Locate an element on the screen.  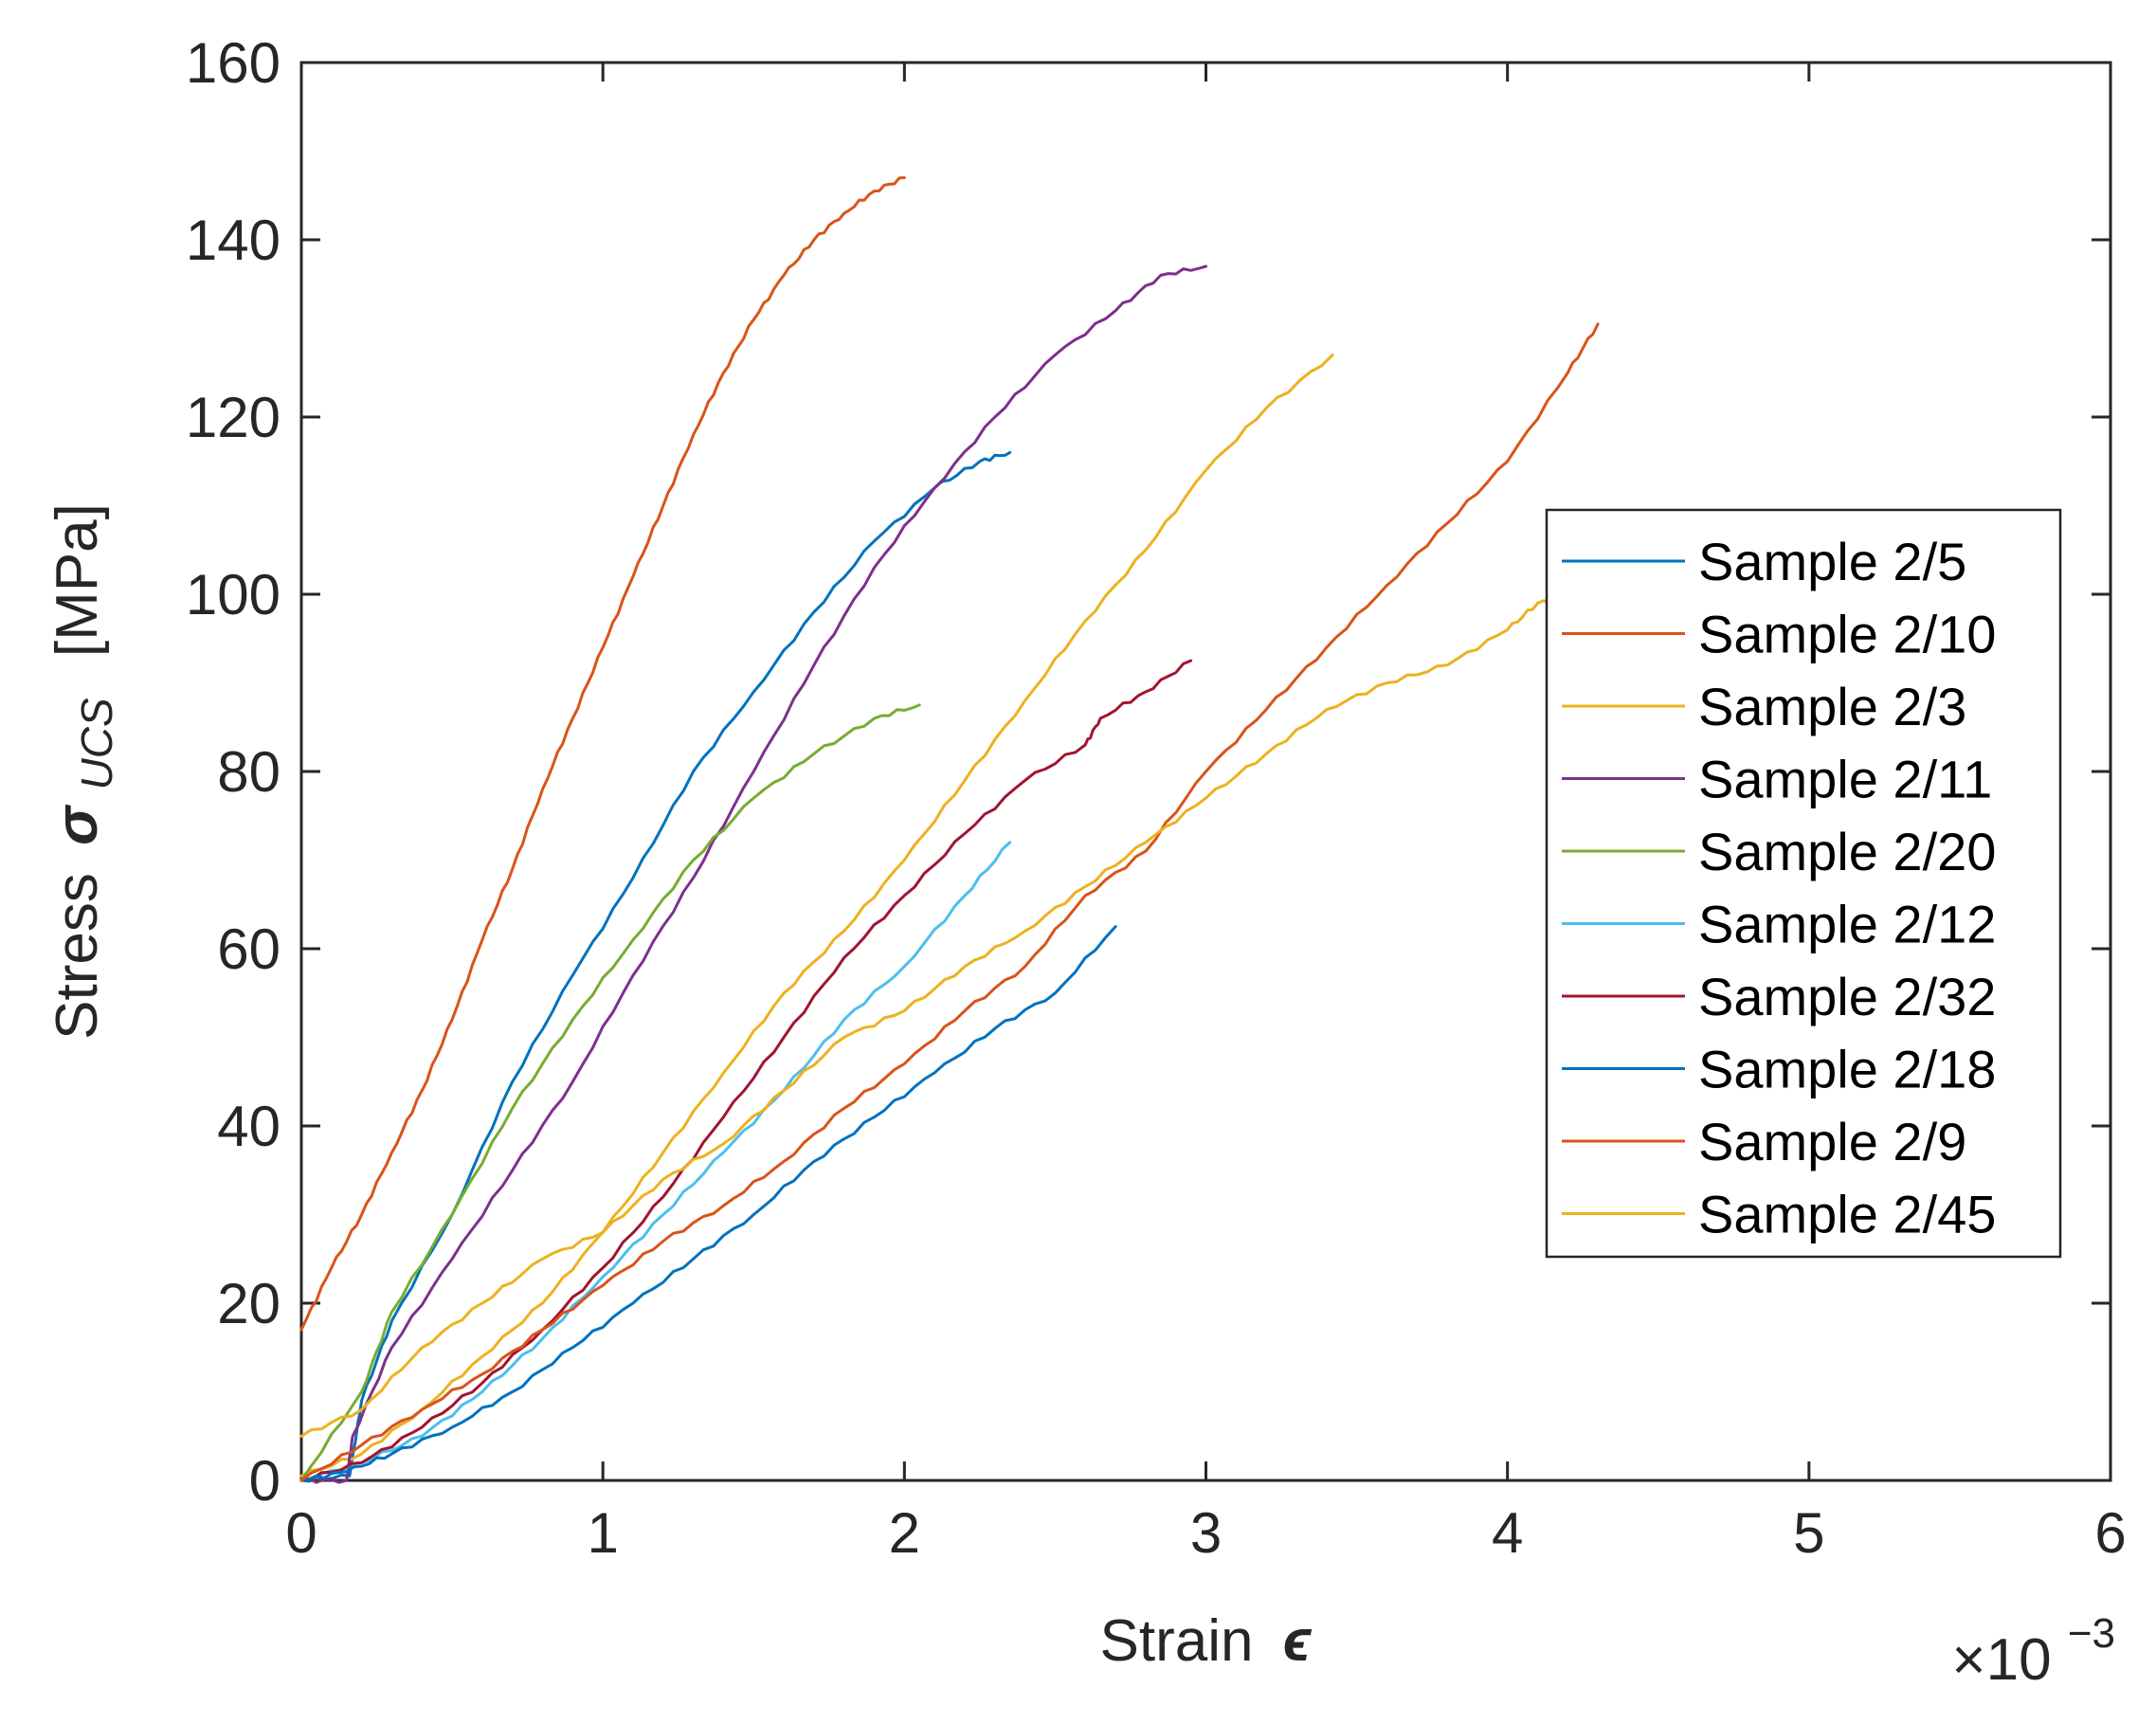
y-axis-subscript: UCS is located at coordinates (97, 743).